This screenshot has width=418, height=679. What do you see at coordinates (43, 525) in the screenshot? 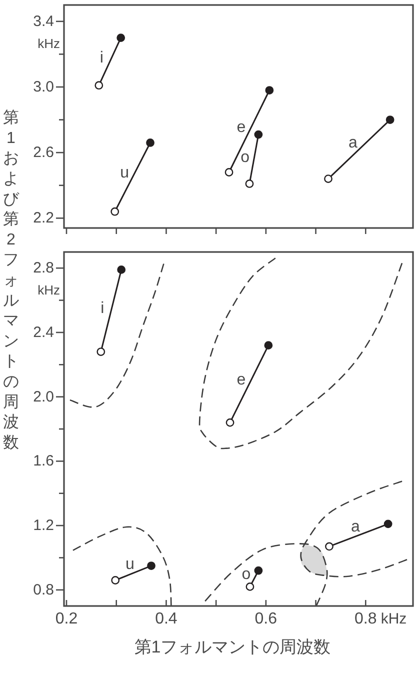
I see `y-tick-label: 1.2` at bounding box center [43, 525].